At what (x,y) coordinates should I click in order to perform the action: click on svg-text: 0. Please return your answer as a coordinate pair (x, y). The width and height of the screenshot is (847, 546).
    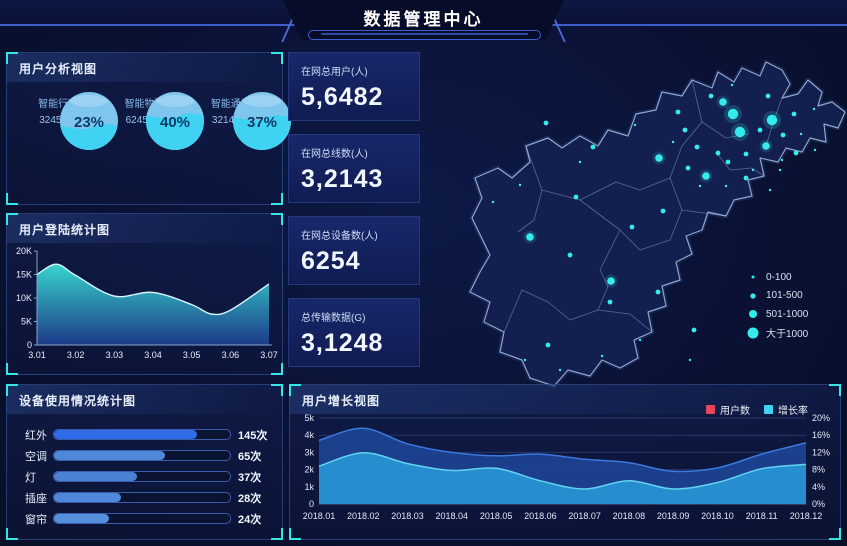
    Looking at the image, I should click on (29, 345).